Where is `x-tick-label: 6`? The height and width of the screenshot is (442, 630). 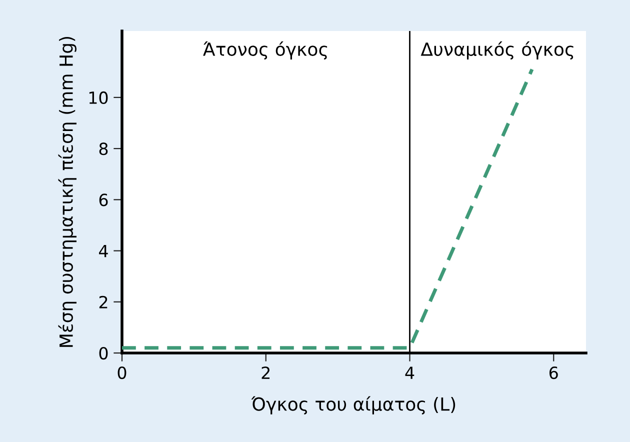 x-tick-label: 6 is located at coordinates (553, 373).